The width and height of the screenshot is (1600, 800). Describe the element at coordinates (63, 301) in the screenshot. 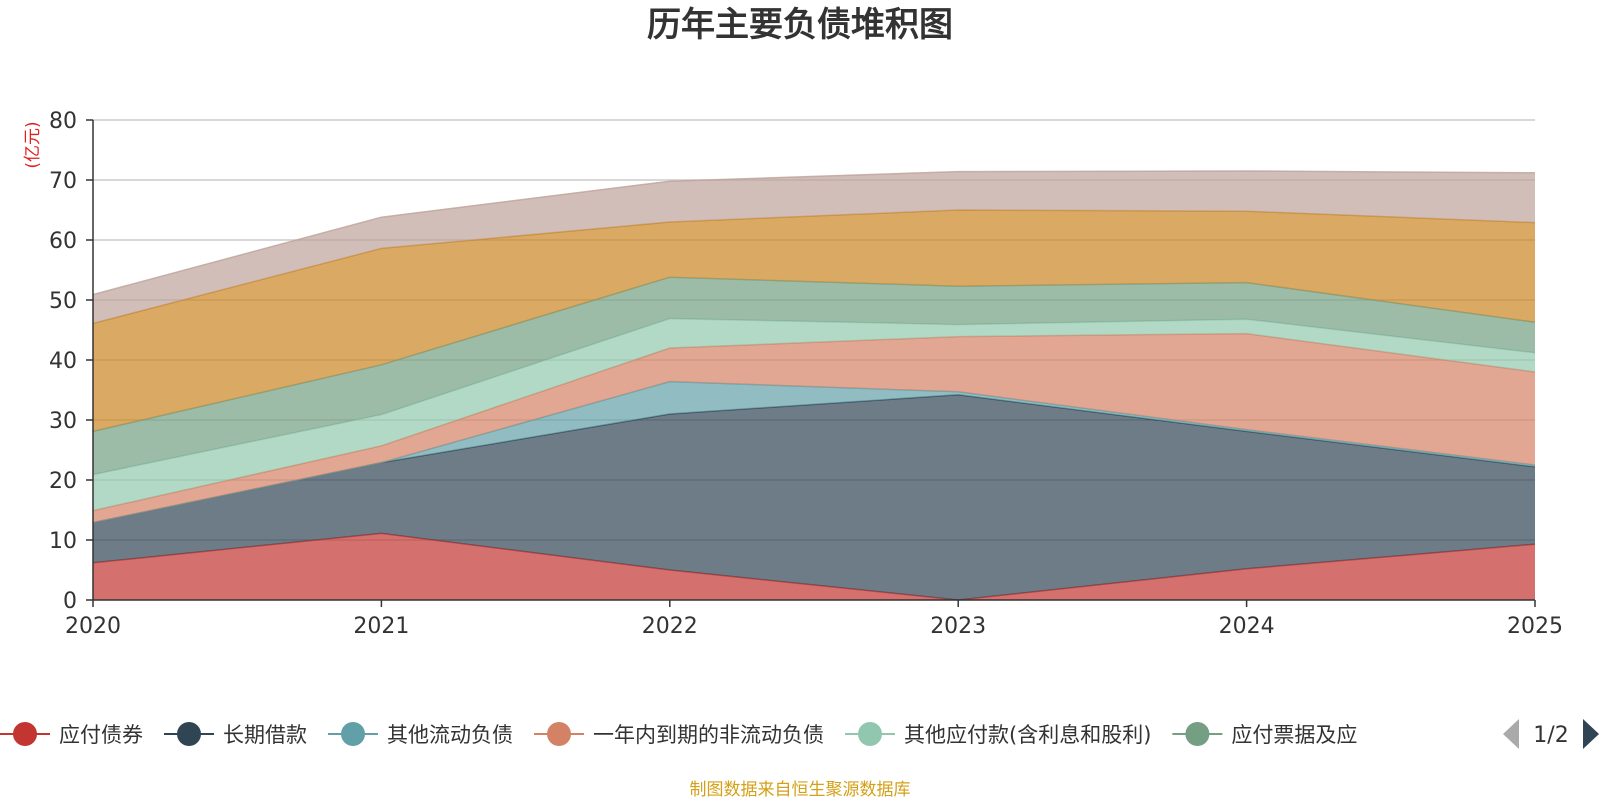

I see `y-tick-label: 50` at that location.